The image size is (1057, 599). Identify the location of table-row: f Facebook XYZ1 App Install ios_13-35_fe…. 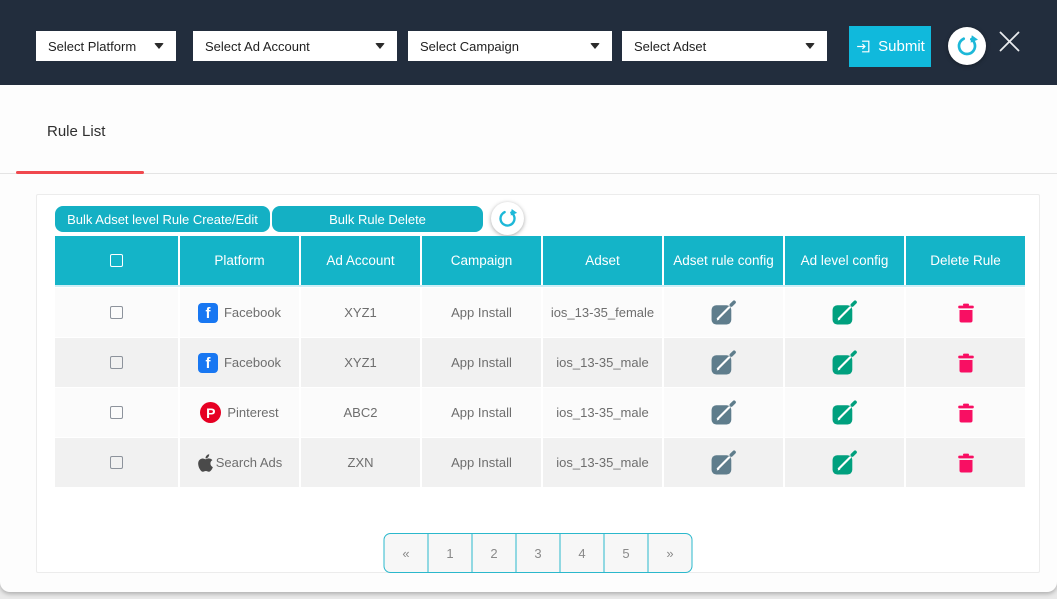
(540, 312).